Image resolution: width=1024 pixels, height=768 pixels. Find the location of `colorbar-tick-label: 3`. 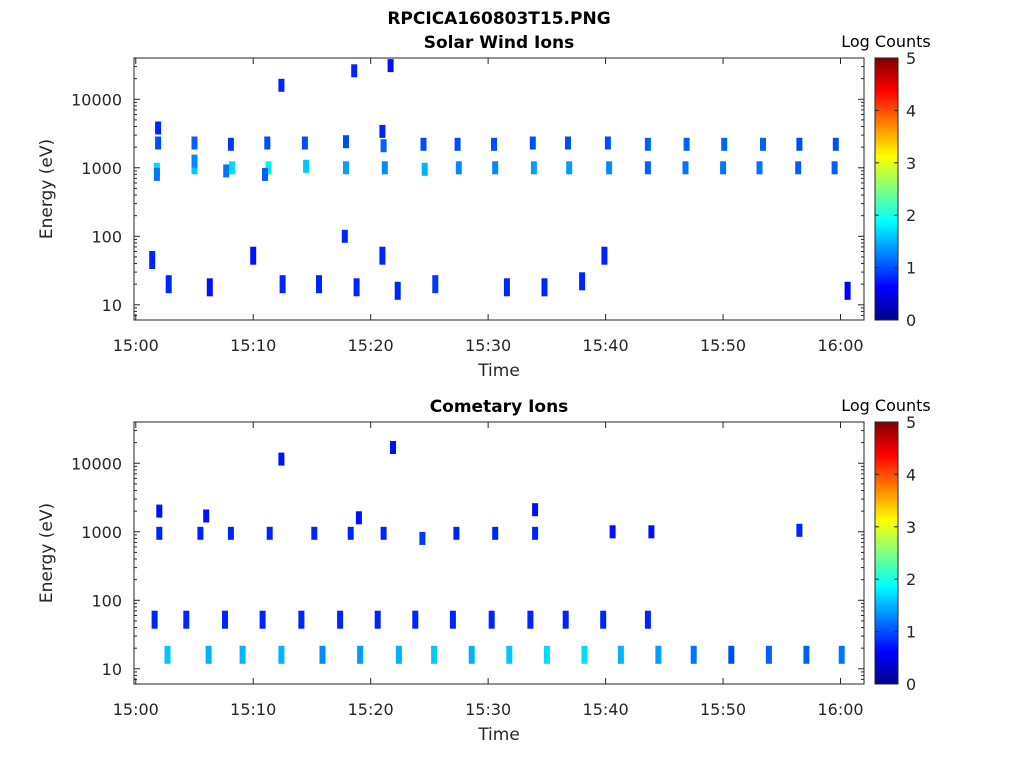

colorbar-tick-label: 3 is located at coordinates (911, 527).